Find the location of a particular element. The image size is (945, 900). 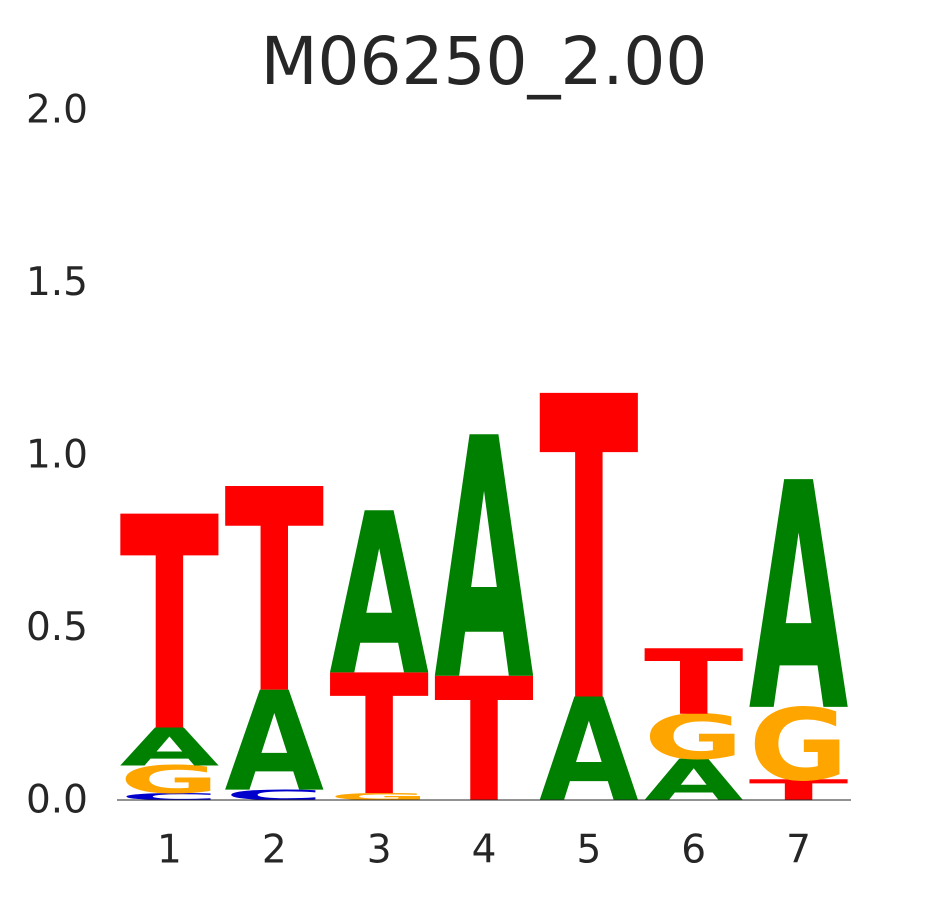

x-tick-label: 6 is located at coordinates (693, 850).